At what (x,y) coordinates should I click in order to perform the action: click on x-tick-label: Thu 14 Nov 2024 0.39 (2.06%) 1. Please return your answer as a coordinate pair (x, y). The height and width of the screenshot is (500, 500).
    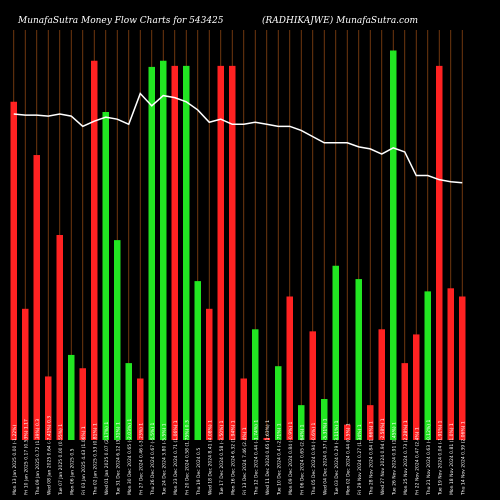
    Looking at the image, I should click on (463, 458).